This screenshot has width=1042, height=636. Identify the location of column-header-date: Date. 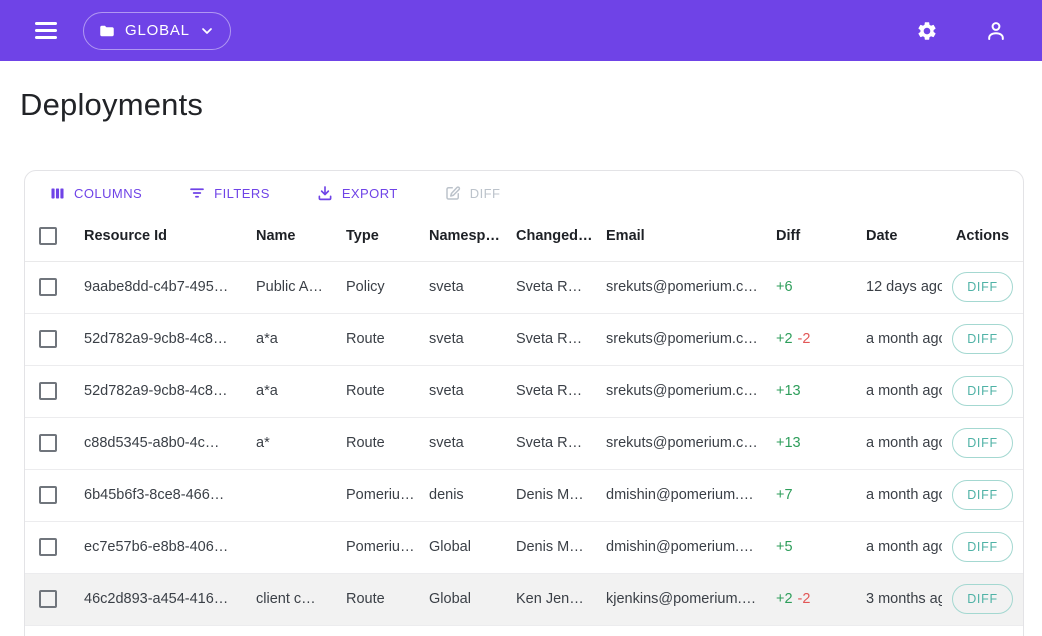
(904, 236).